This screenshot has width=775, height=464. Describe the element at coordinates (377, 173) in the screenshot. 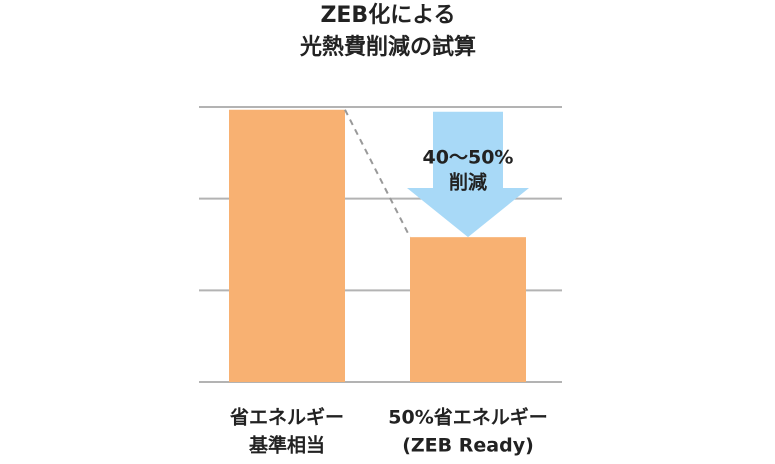

I see `connector` at that location.